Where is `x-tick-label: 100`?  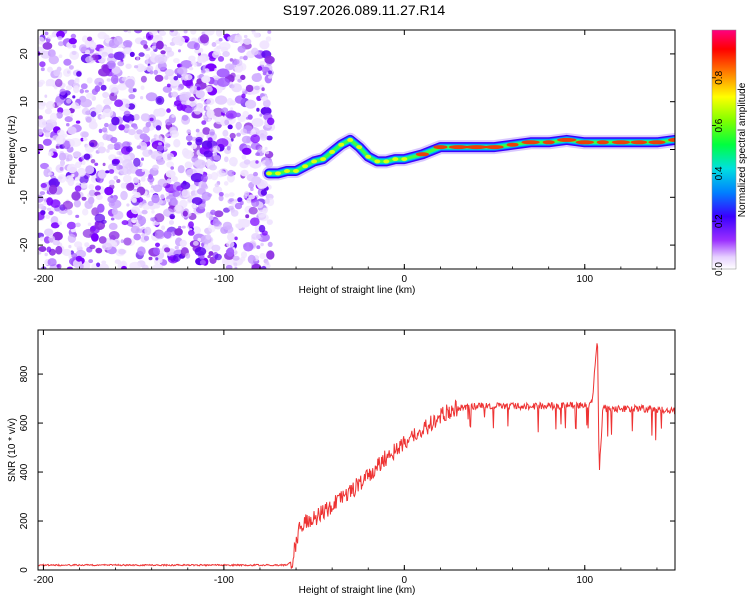 x-tick-label: 100 is located at coordinates (584, 279).